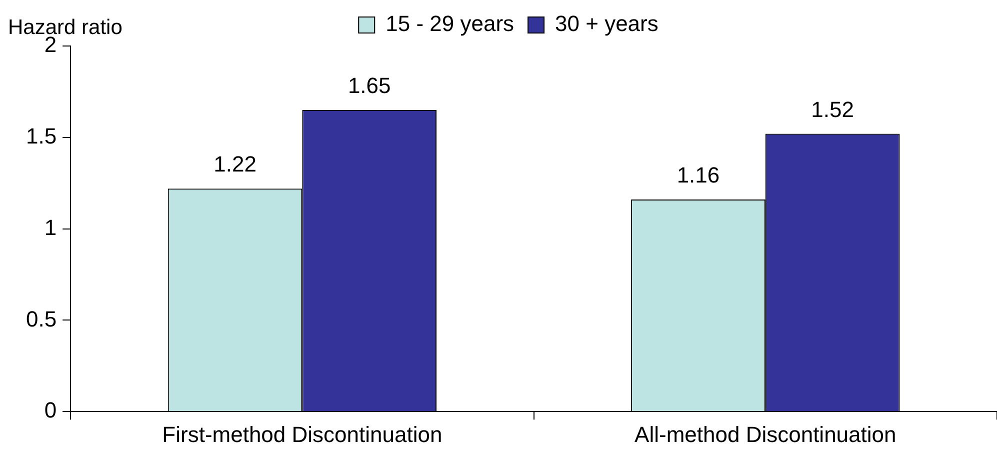 The image size is (997, 458). Describe the element at coordinates (369, 85) in the screenshot. I see `data-label: 1.65` at that location.